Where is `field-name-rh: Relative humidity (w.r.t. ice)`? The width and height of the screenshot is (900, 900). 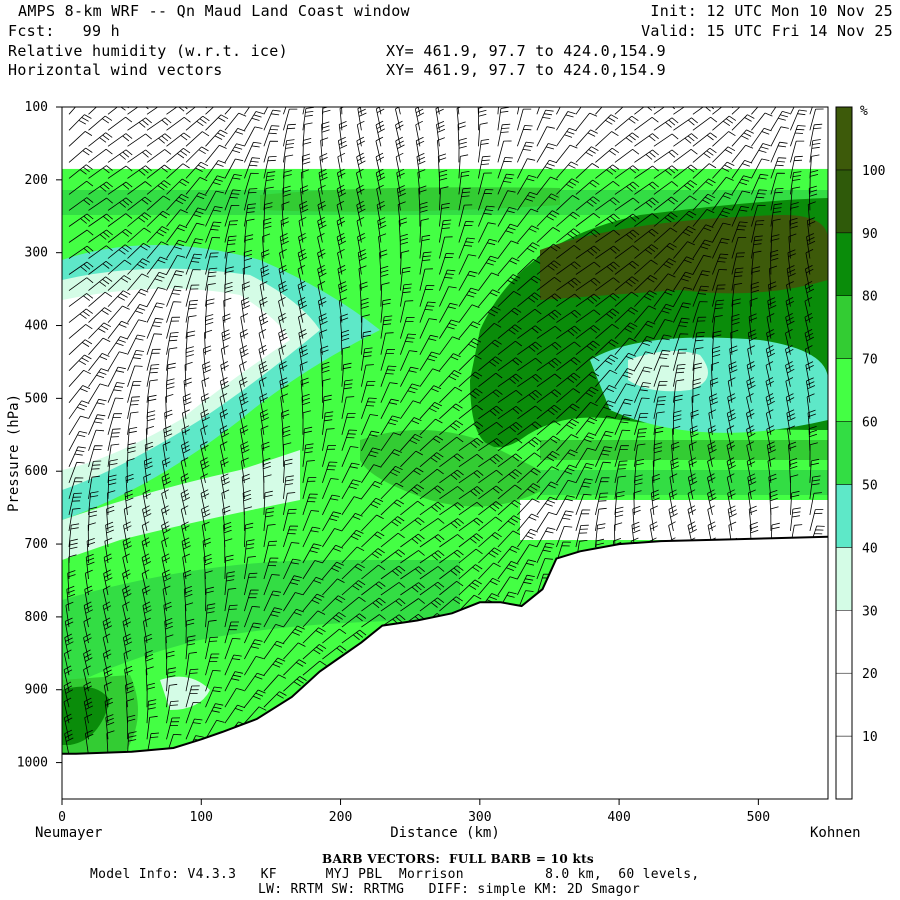 field-name-rh: Relative humidity (w.r.t. ice) is located at coordinates (148, 51).